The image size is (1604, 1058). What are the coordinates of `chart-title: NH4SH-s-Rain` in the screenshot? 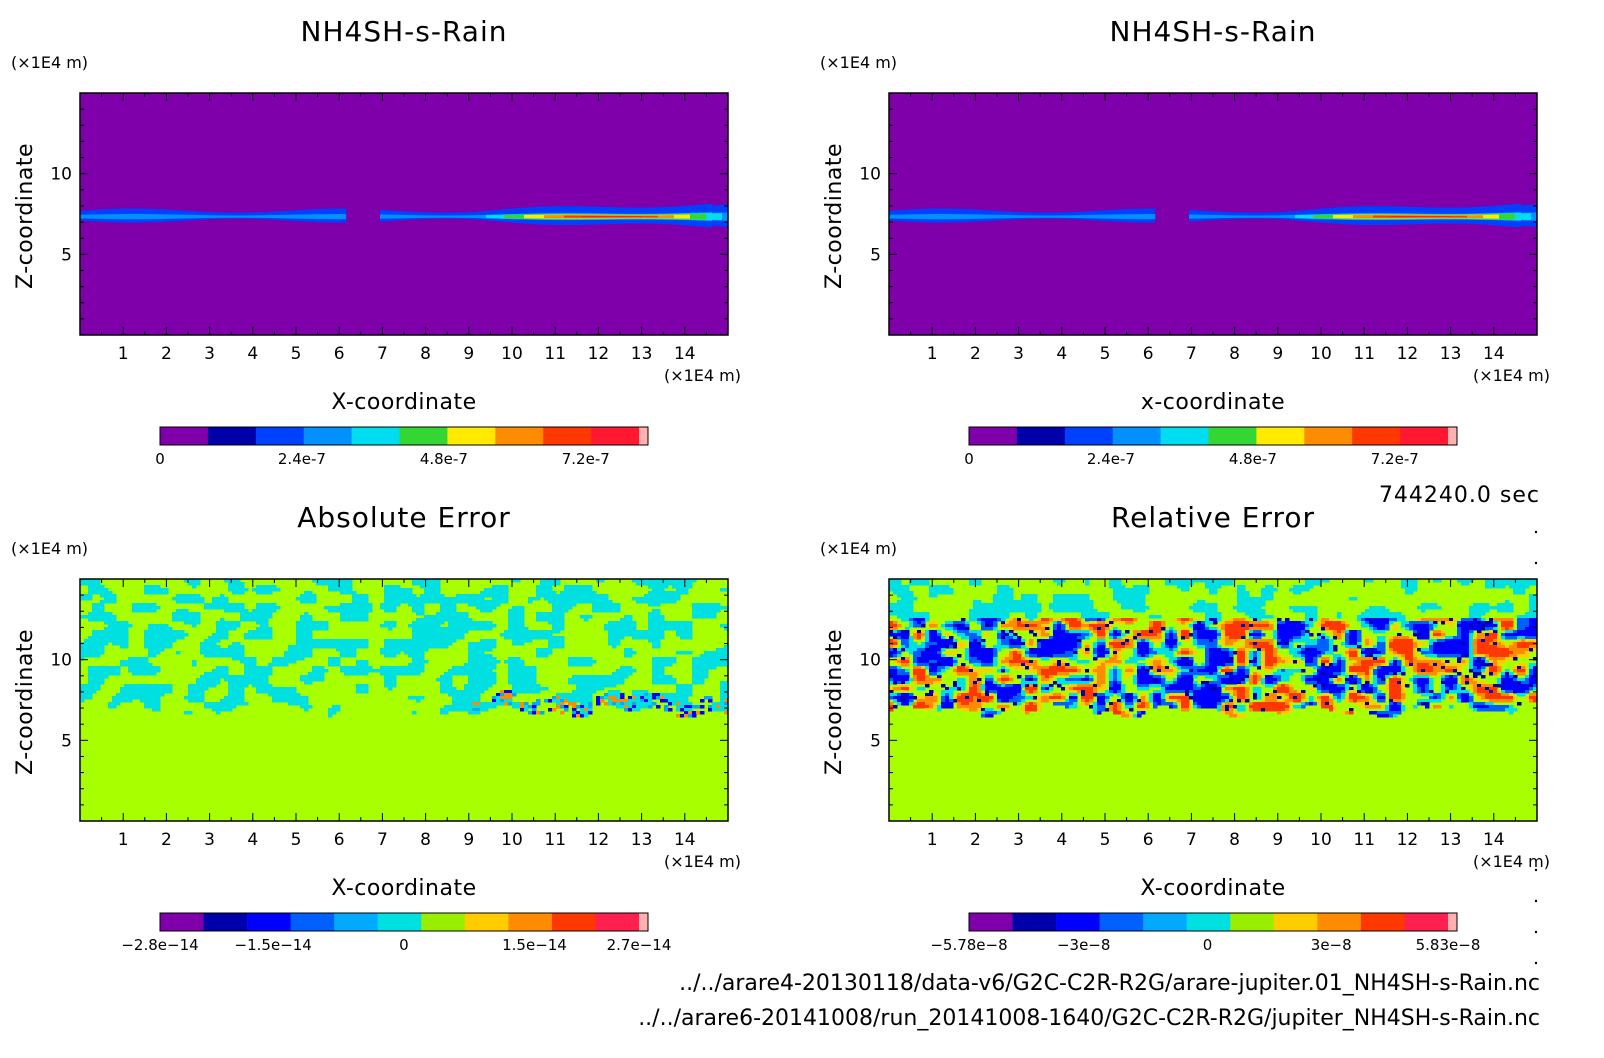 It's located at (1213, 31).